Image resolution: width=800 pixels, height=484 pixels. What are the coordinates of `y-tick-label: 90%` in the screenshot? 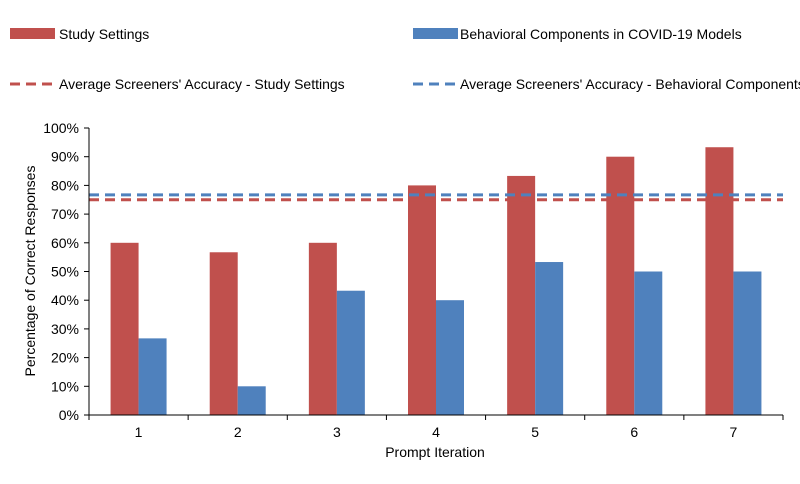 It's located at (65, 157).